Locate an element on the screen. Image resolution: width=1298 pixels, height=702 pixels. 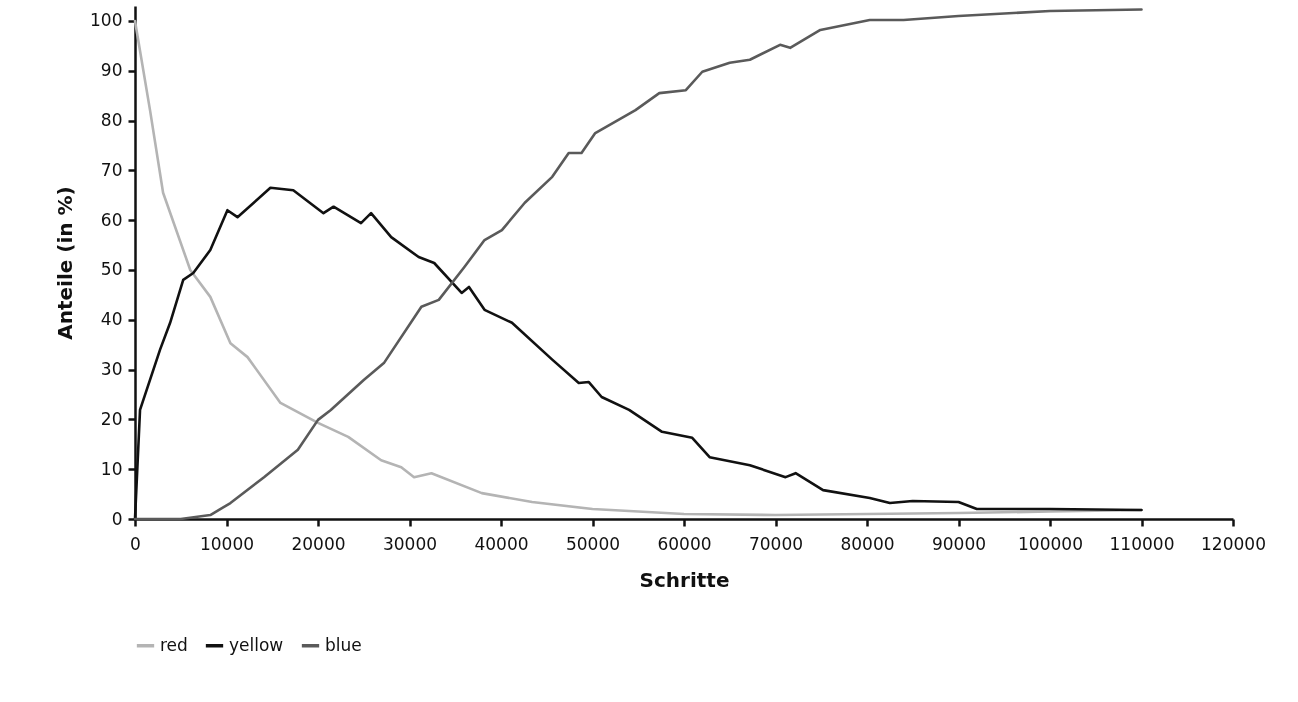
x-tick-label: 70000 is located at coordinates (776, 543).